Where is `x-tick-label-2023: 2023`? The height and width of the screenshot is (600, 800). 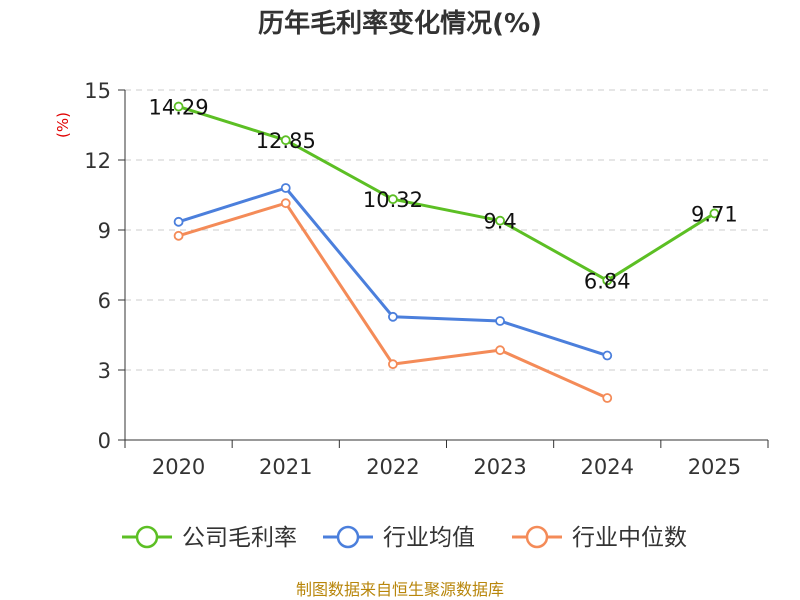 x-tick-label-2023: 2023 is located at coordinates (499, 467).